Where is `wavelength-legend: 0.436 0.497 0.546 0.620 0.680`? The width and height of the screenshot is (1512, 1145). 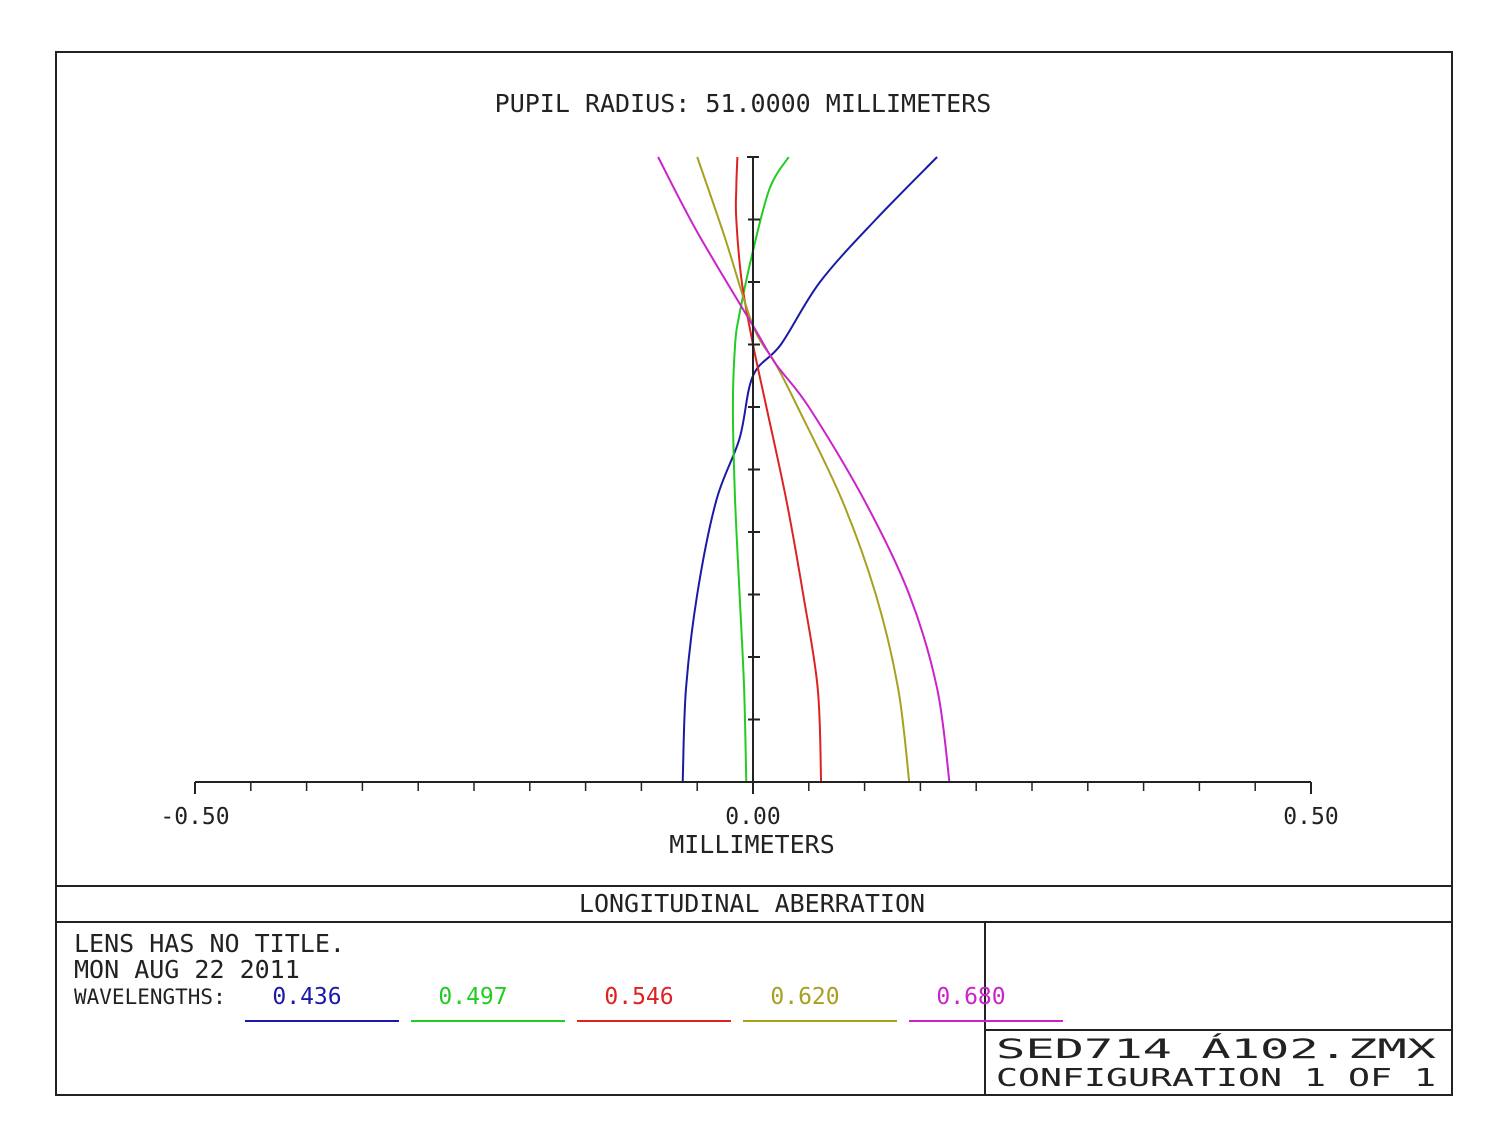 wavelength-legend: 0.436 0.497 0.546 0.620 0.680 is located at coordinates (654, 1003).